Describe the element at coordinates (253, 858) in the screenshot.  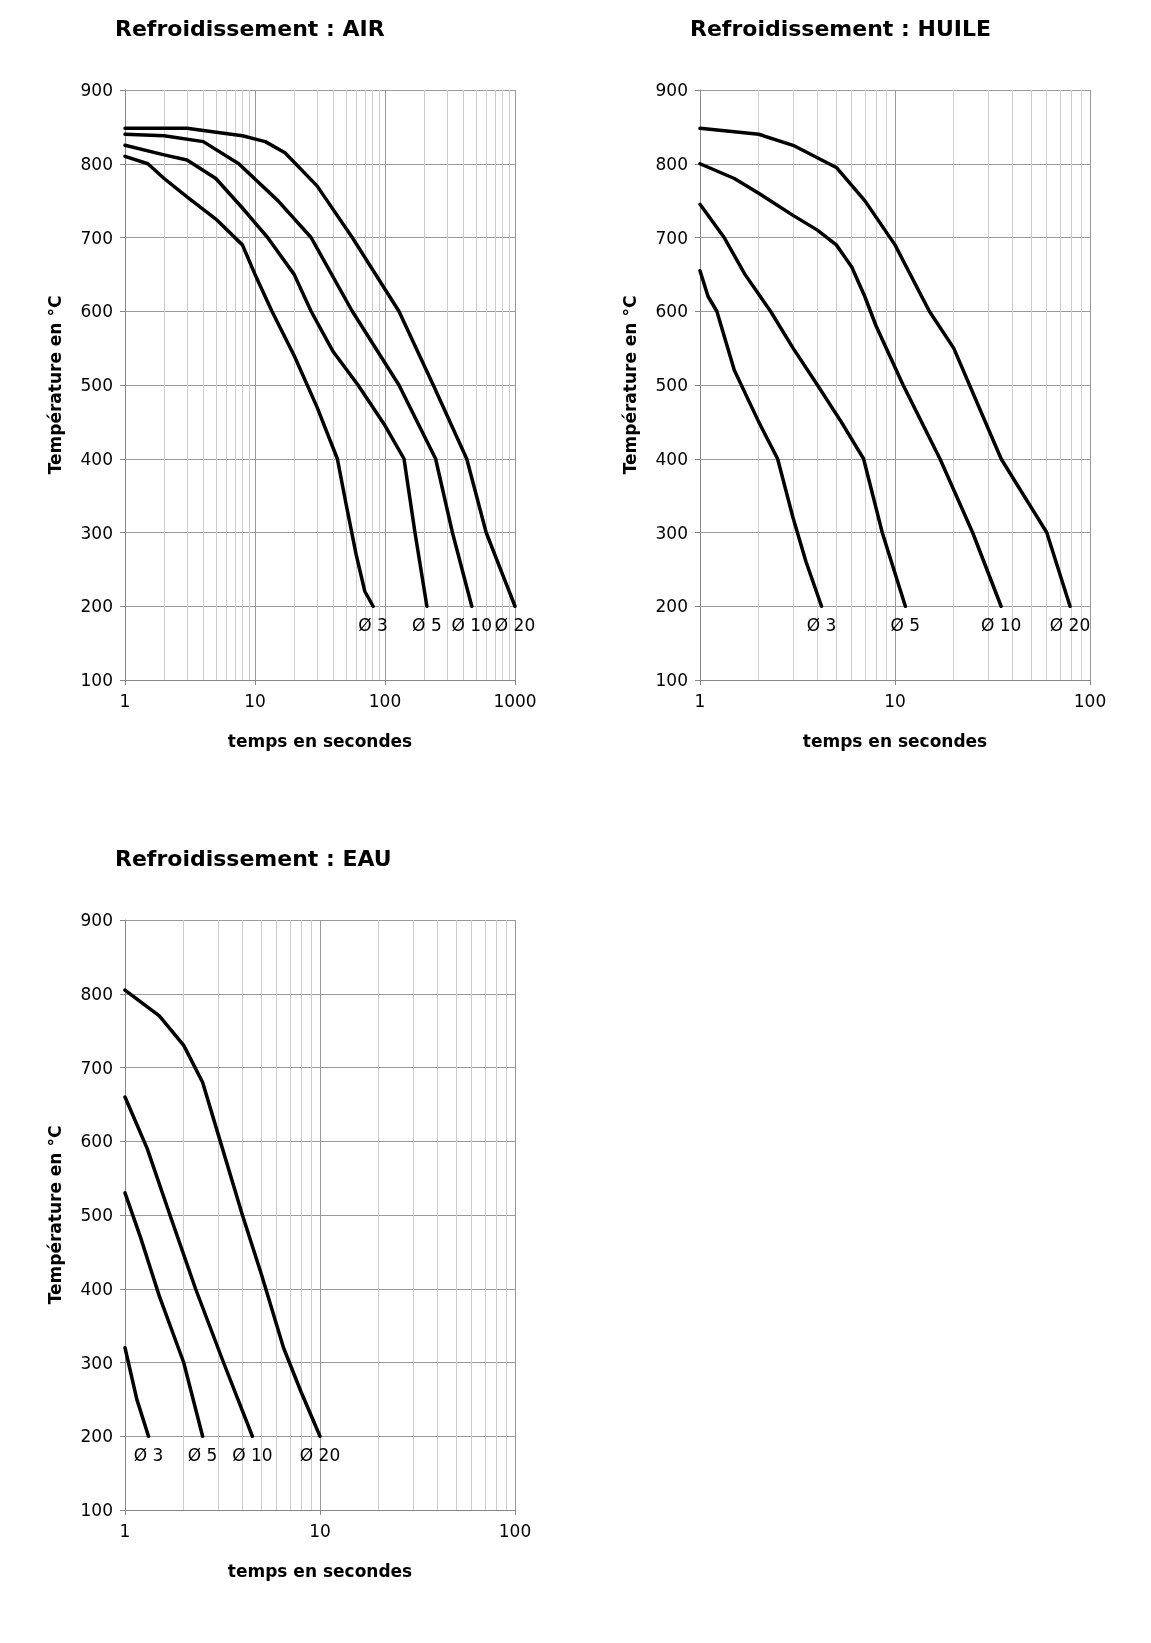
I see `chart-title: Refroidissement : EAU` at that location.